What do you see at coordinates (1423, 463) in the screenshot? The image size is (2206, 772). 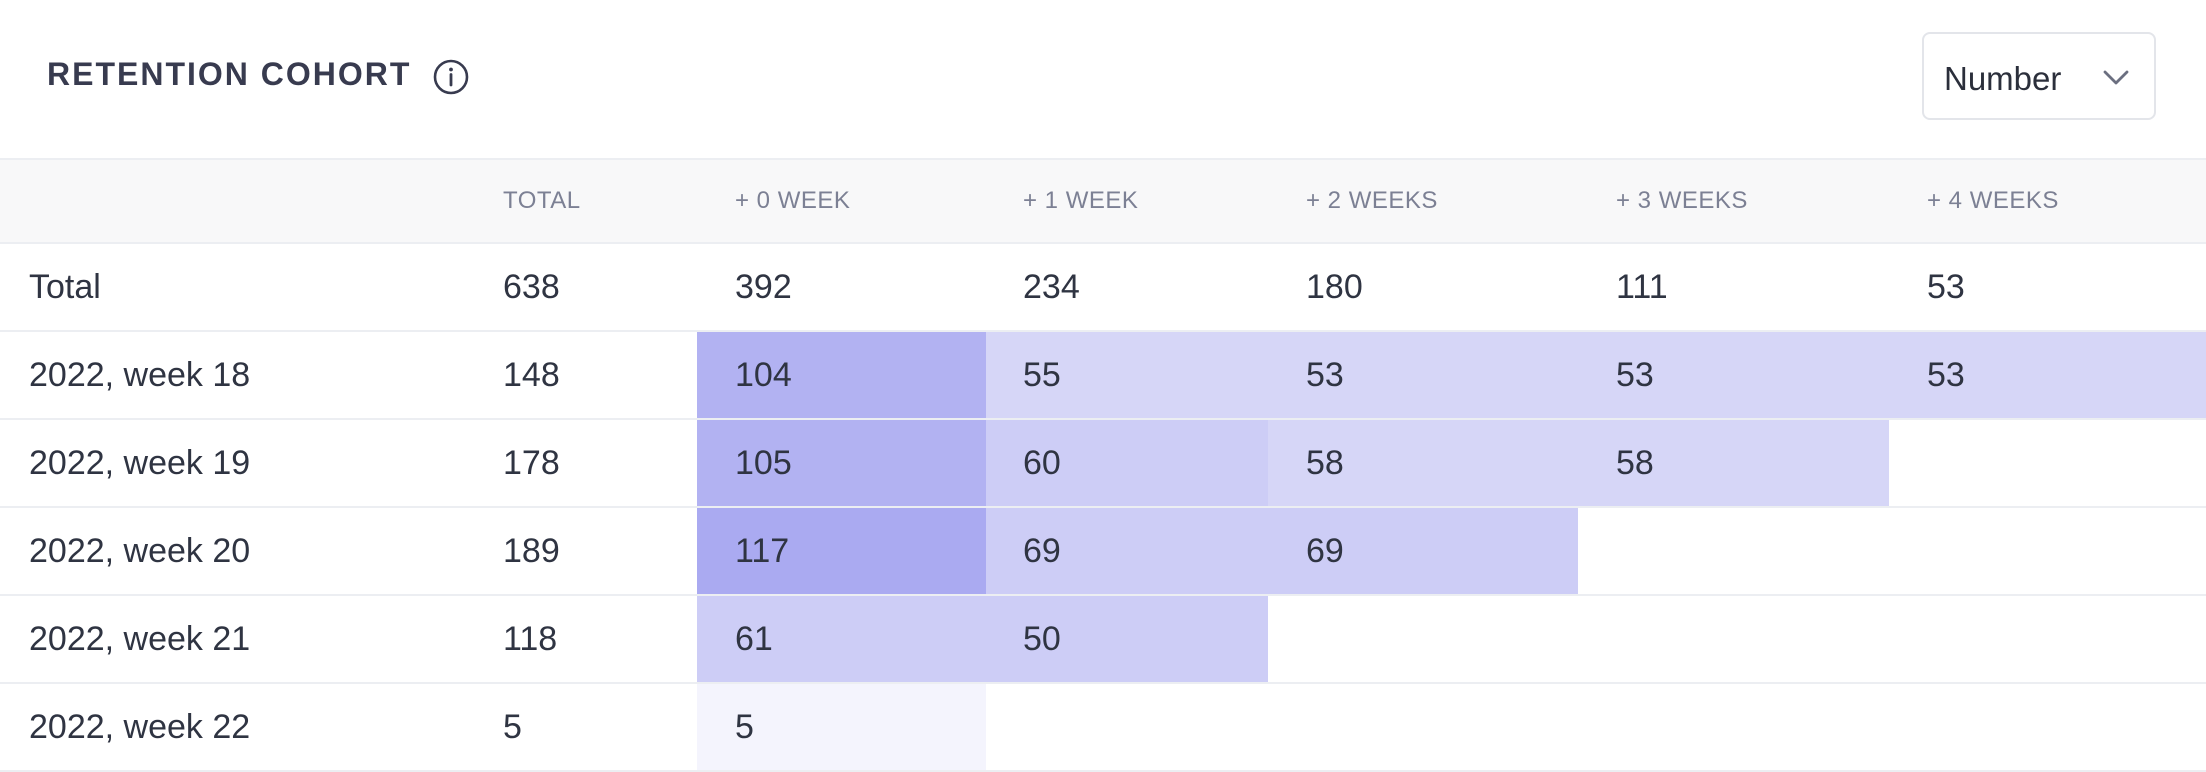 I see `cell-week-2: 58` at bounding box center [1423, 463].